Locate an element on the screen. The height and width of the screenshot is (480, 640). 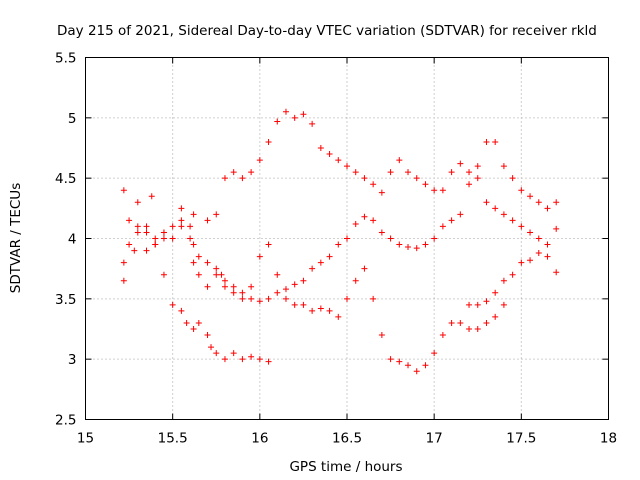
y-tick-label: 5 is located at coordinates (72, 119).